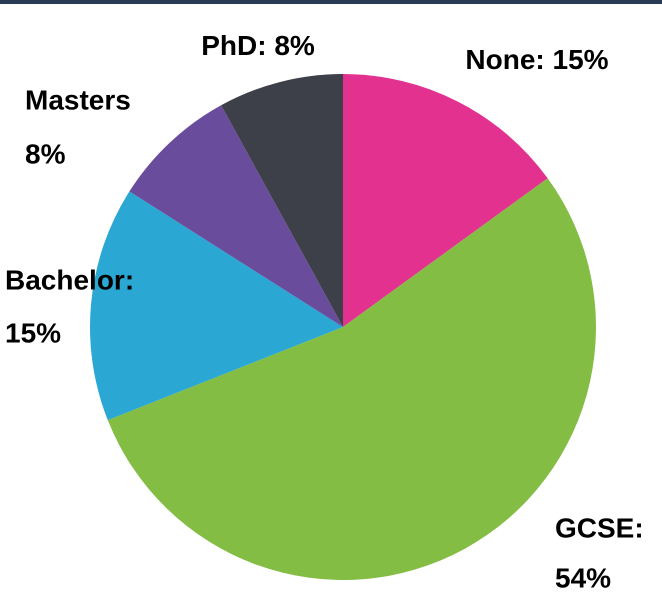 The image size is (662, 594). What do you see at coordinates (233, 45) in the screenshot?
I see `category-label: PhD:` at bounding box center [233, 45].